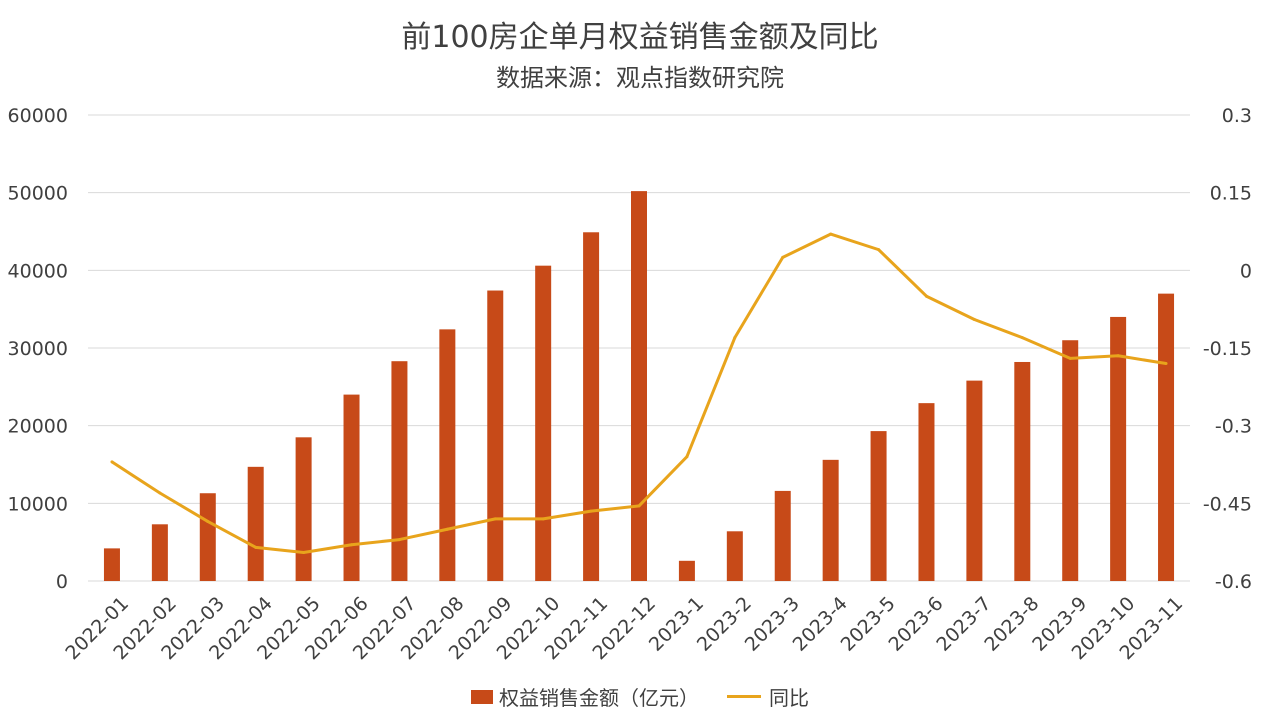 This screenshot has width=1280, height=720. Describe the element at coordinates (482, 696) in the screenshot. I see `legend-bar-swatch` at that location.